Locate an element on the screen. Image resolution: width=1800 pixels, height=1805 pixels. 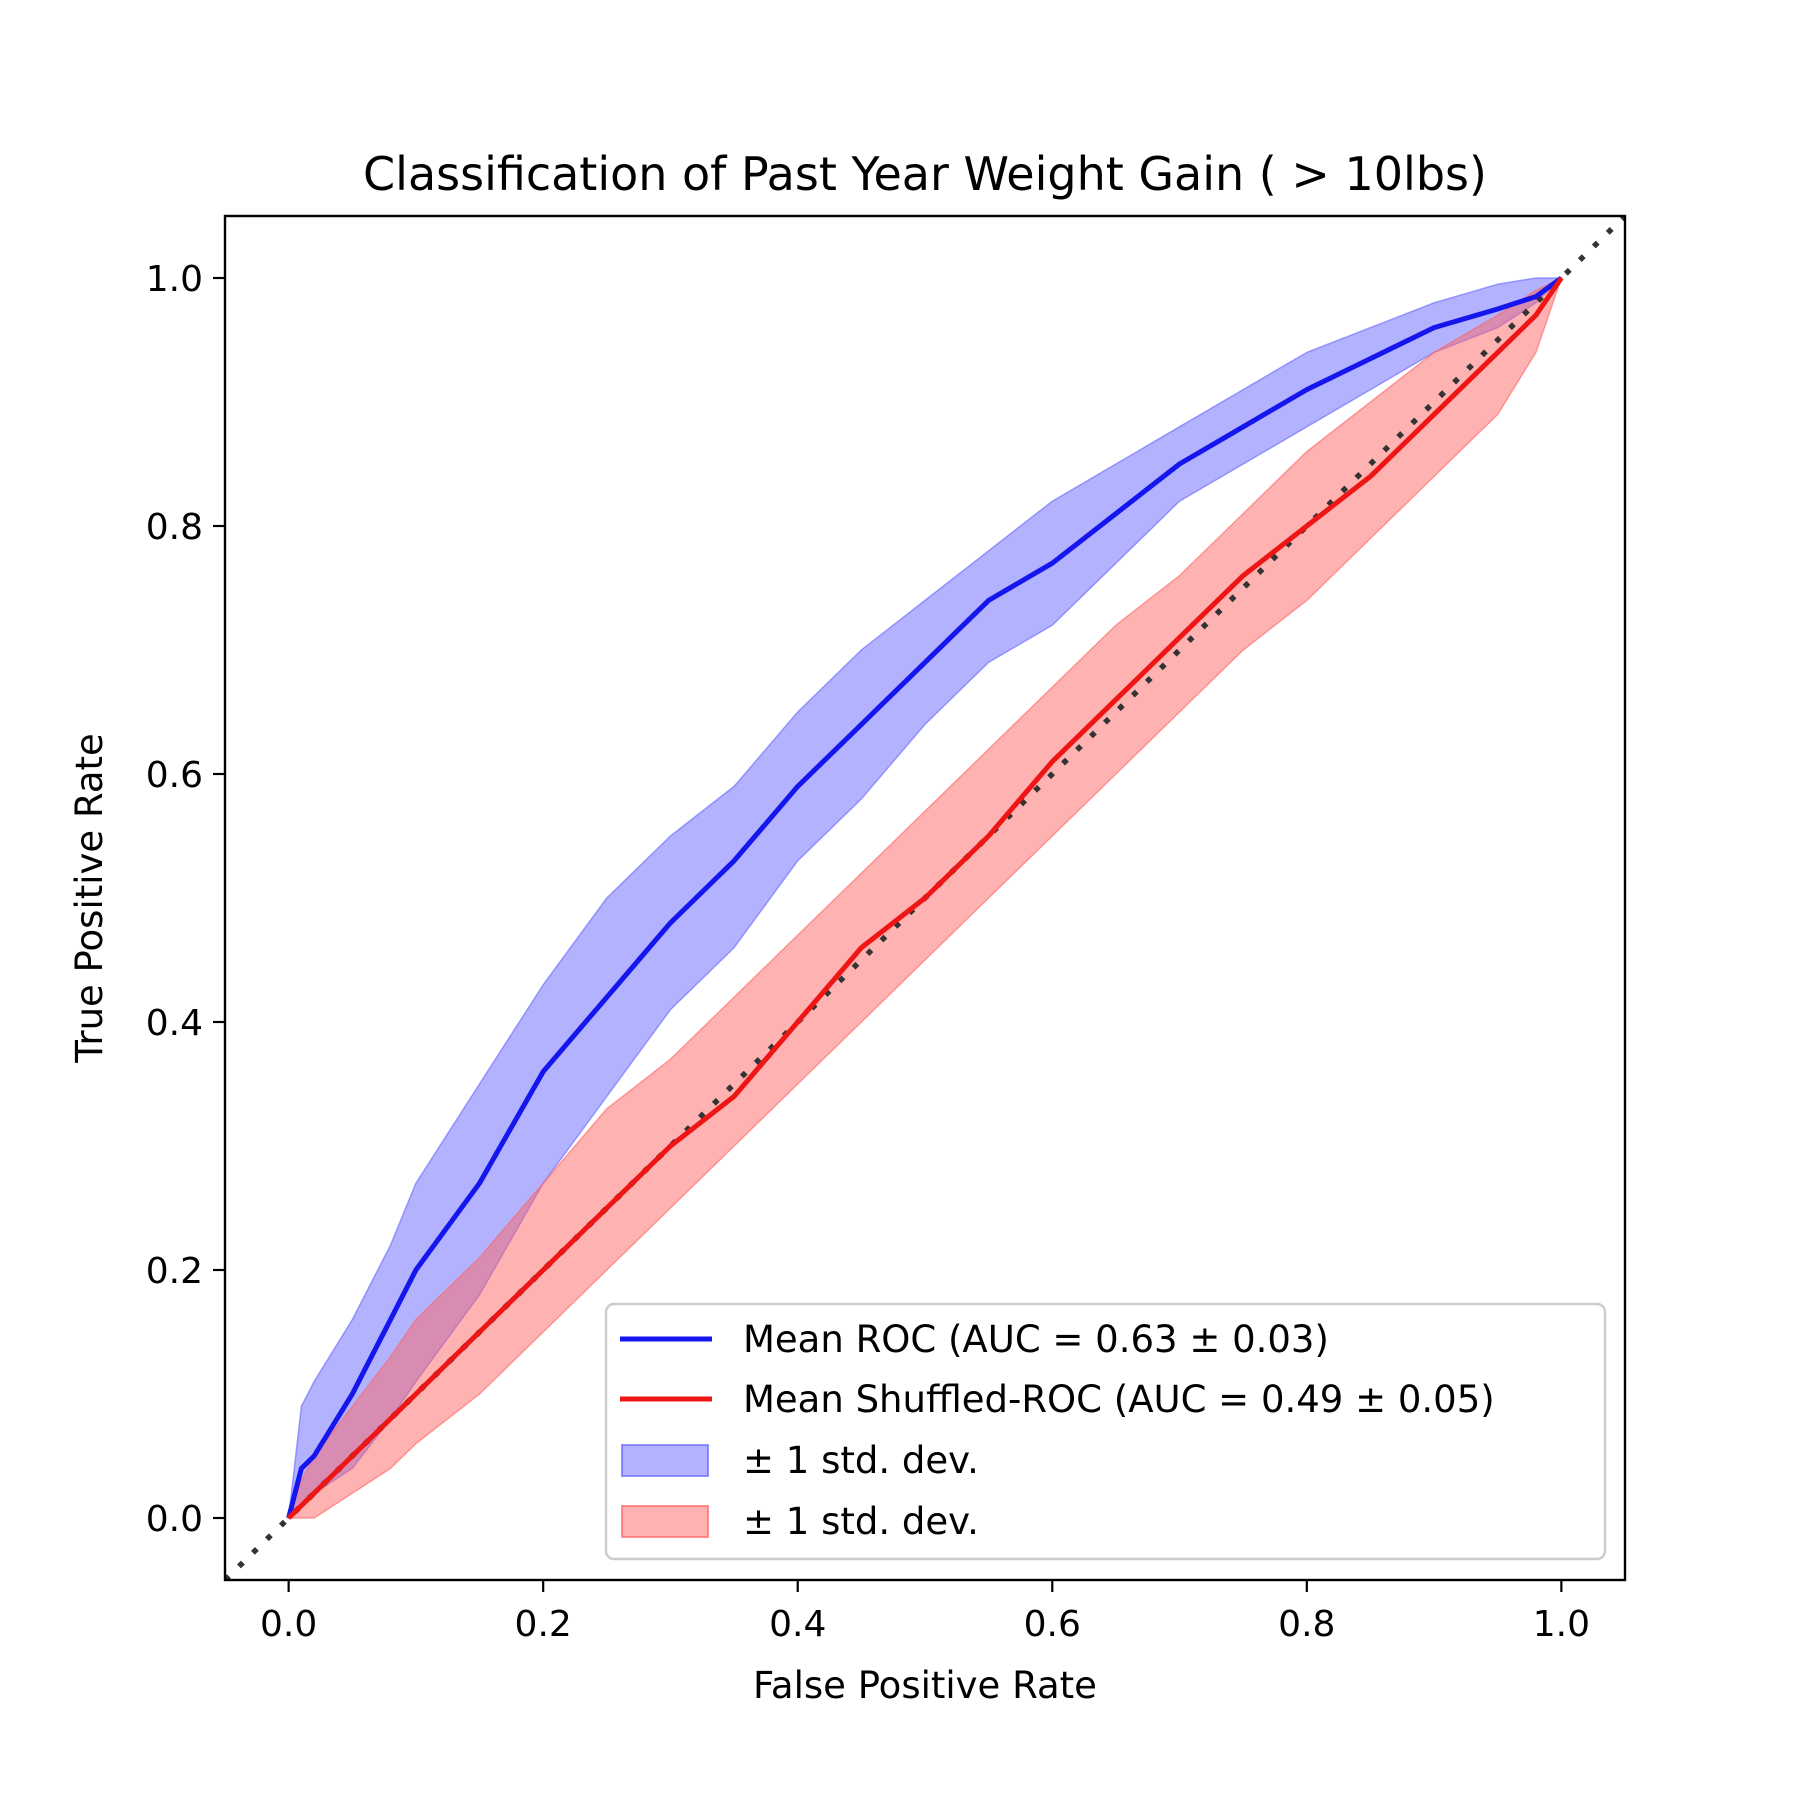
x-tick-label: 1.0 is located at coordinates (1561, 1624).